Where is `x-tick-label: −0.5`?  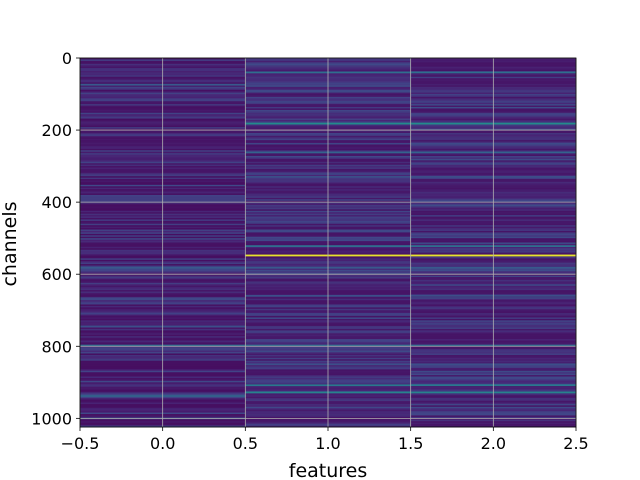
x-tick-label: −0.5 is located at coordinates (80, 443).